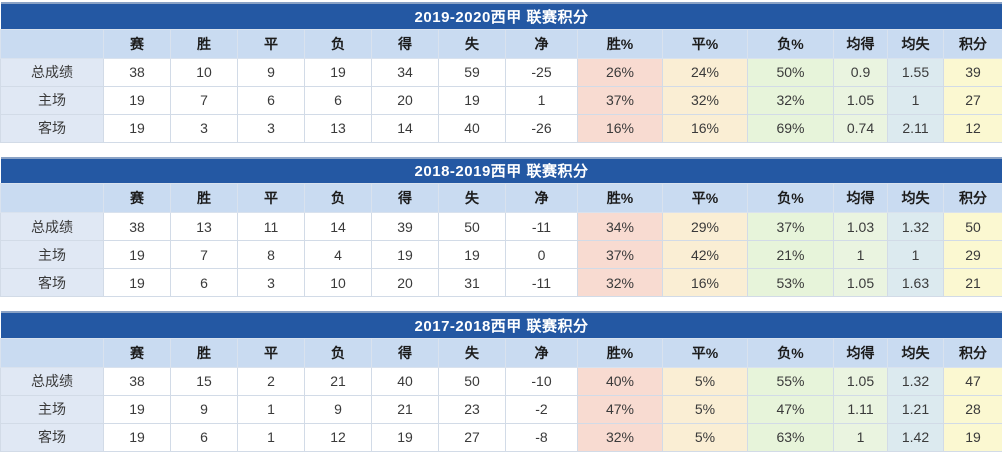 Image resolution: width=1002 pixels, height=466 pixels. Describe the element at coordinates (472, 227) in the screenshot. I see `cell-col-goals-against: 50` at that location.